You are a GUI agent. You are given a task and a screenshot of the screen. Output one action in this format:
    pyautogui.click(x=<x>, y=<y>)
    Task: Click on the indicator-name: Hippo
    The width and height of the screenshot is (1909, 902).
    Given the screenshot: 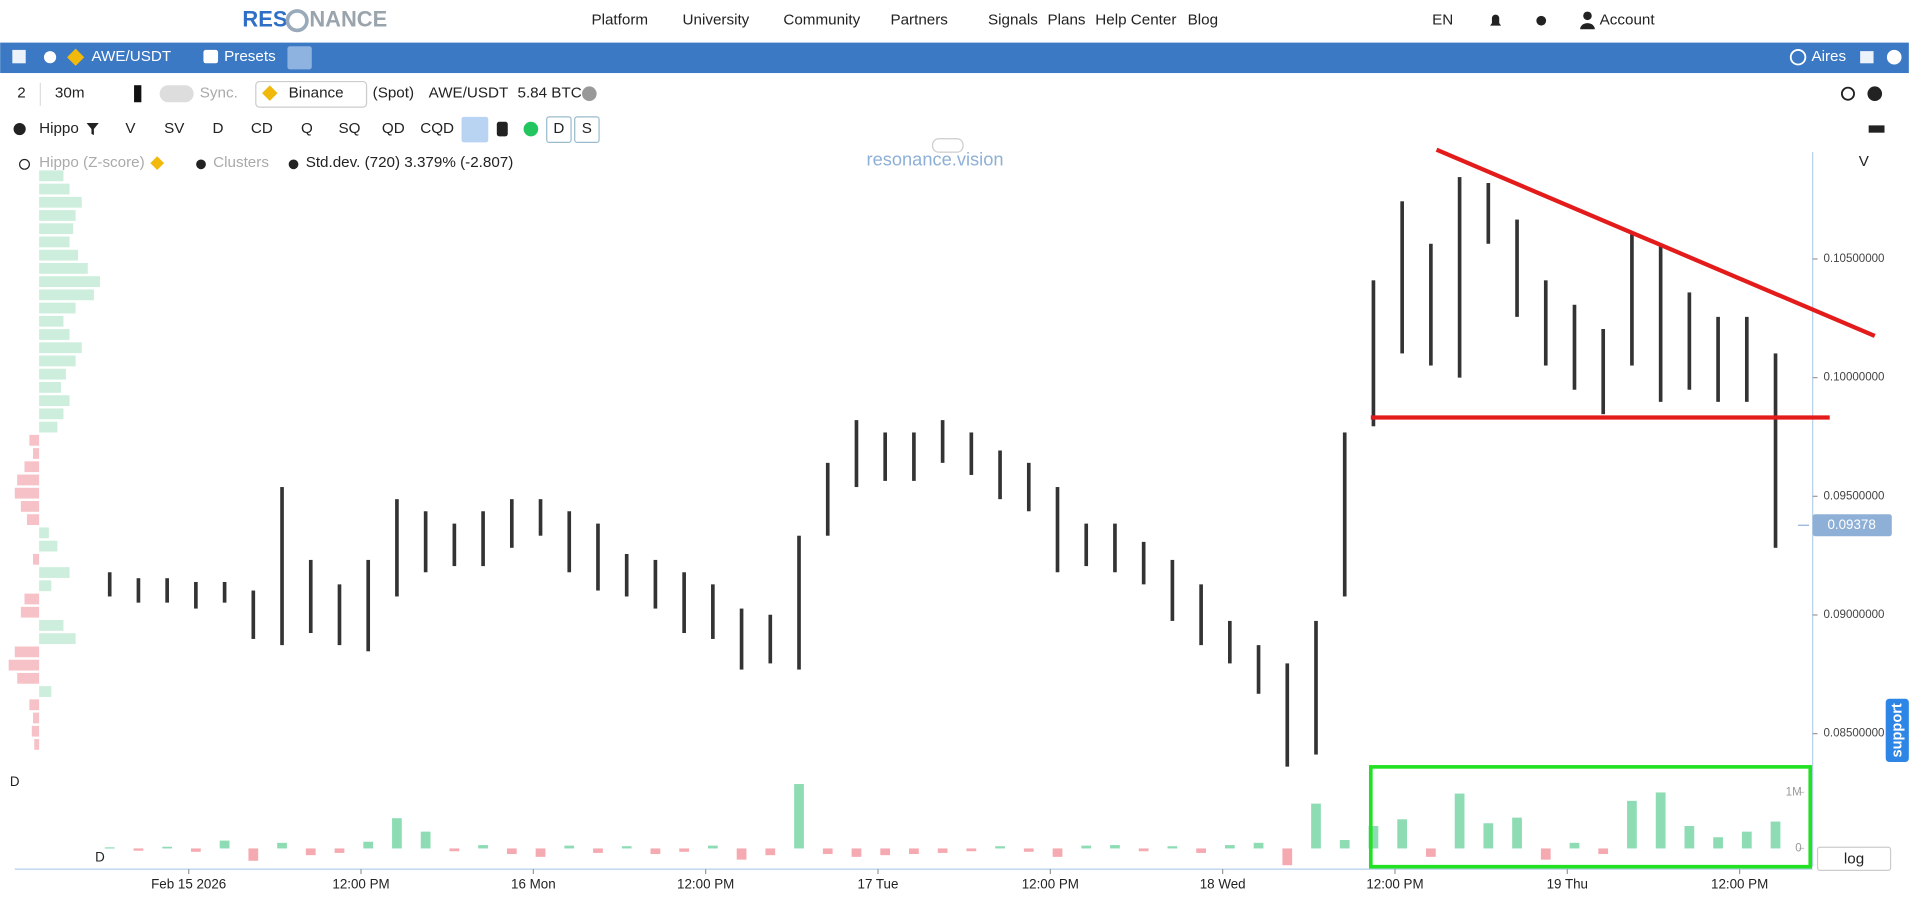 What is the action you would take?
    pyautogui.click(x=59, y=128)
    